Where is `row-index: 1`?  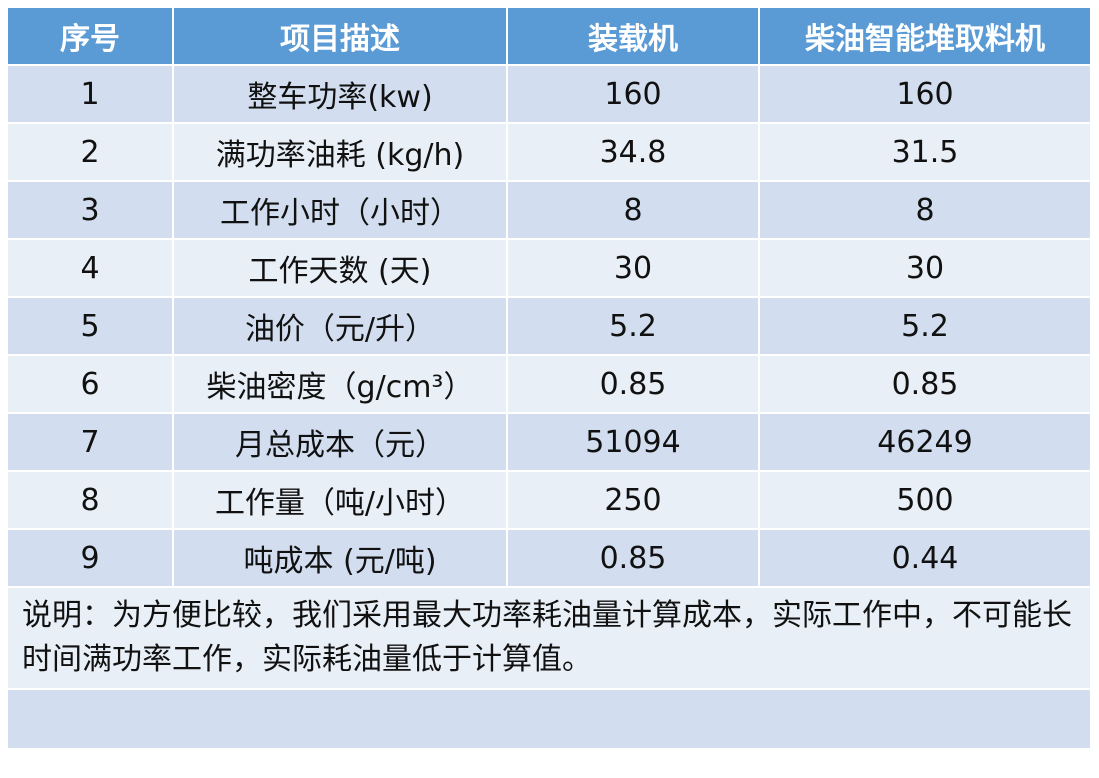 row-index: 1 is located at coordinates (90, 94).